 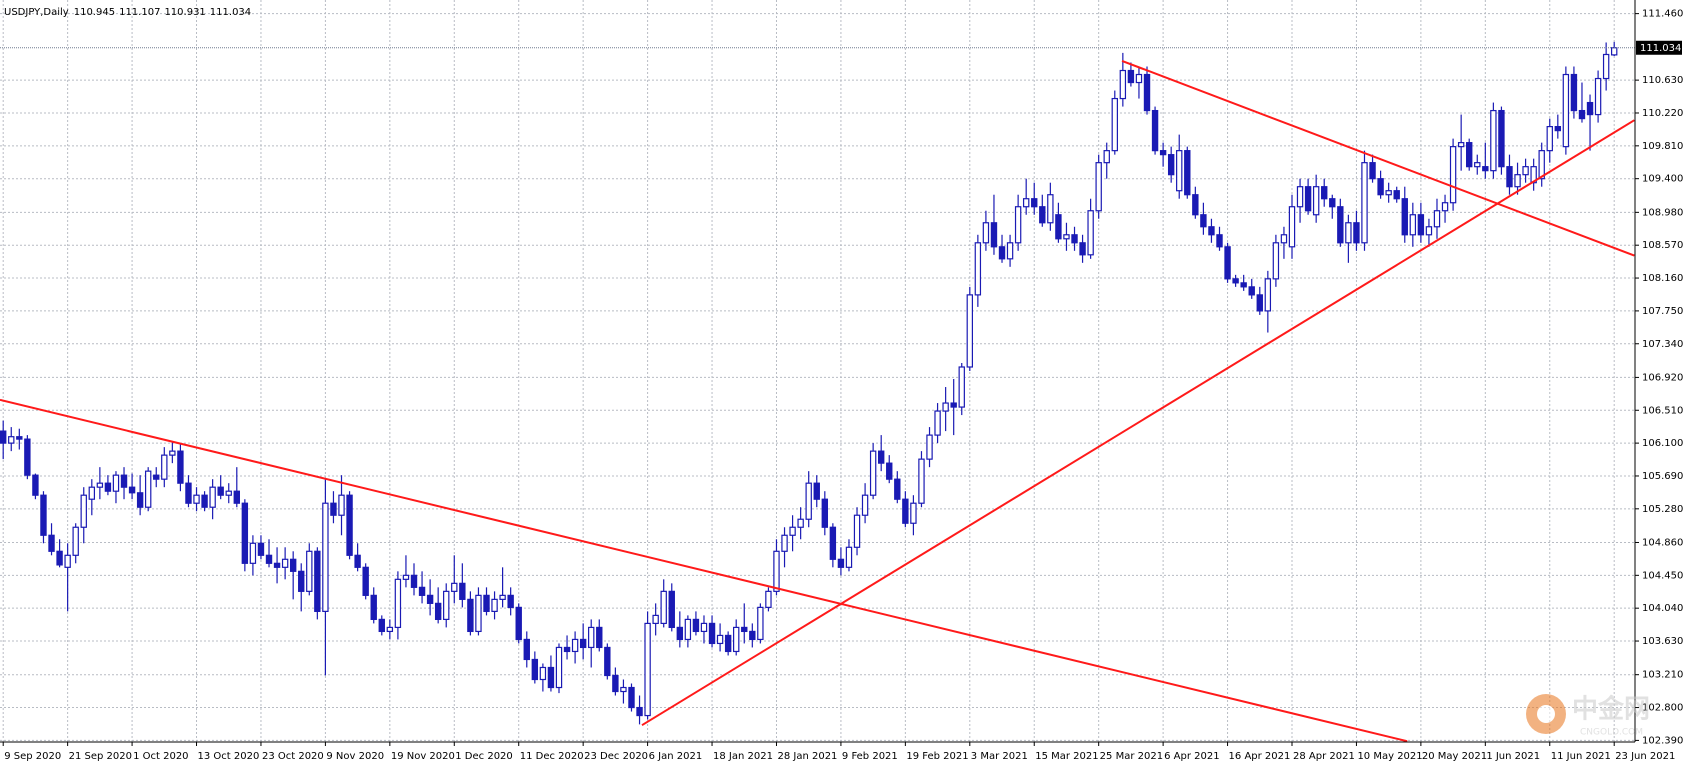 What do you see at coordinates (1662, 245) in the screenshot?
I see `y-tick-label: 108.570` at bounding box center [1662, 245].